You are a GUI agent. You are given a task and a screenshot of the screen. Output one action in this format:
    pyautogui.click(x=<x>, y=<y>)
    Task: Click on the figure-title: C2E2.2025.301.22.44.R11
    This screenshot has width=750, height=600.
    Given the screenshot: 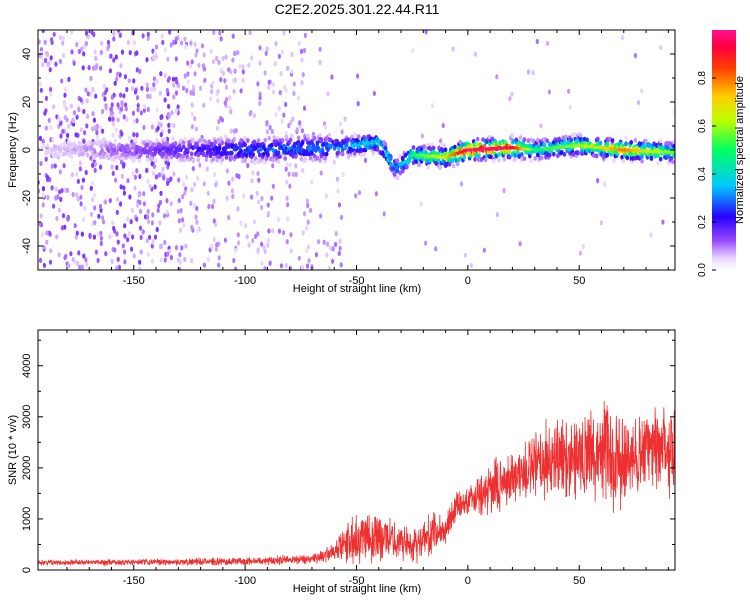 What is the action you would take?
    pyautogui.click(x=357, y=9)
    